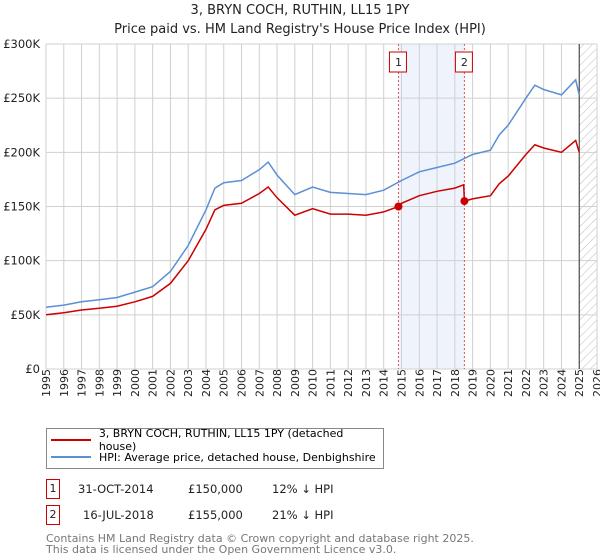 The image size is (600, 560). I want to click on x-tick-label: 2007, so click(259, 383).